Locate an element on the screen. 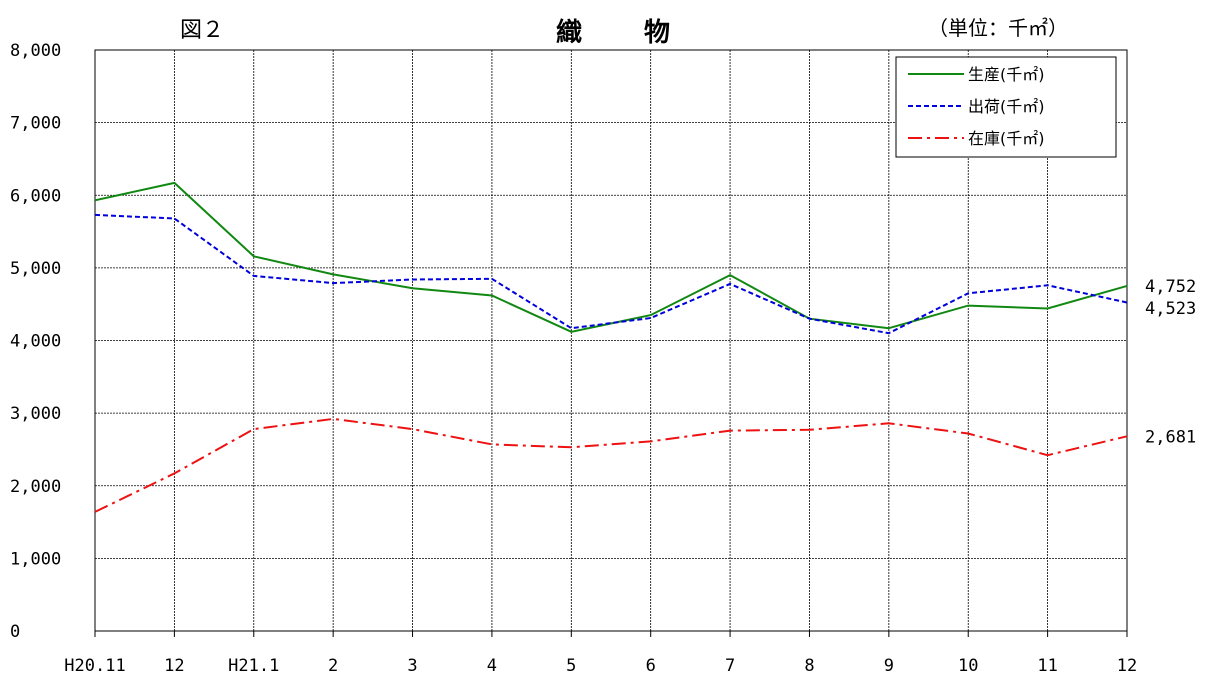 Image resolution: width=1213 pixels, height=678 pixels. x-tick-label: H21.1 is located at coordinates (253, 666).